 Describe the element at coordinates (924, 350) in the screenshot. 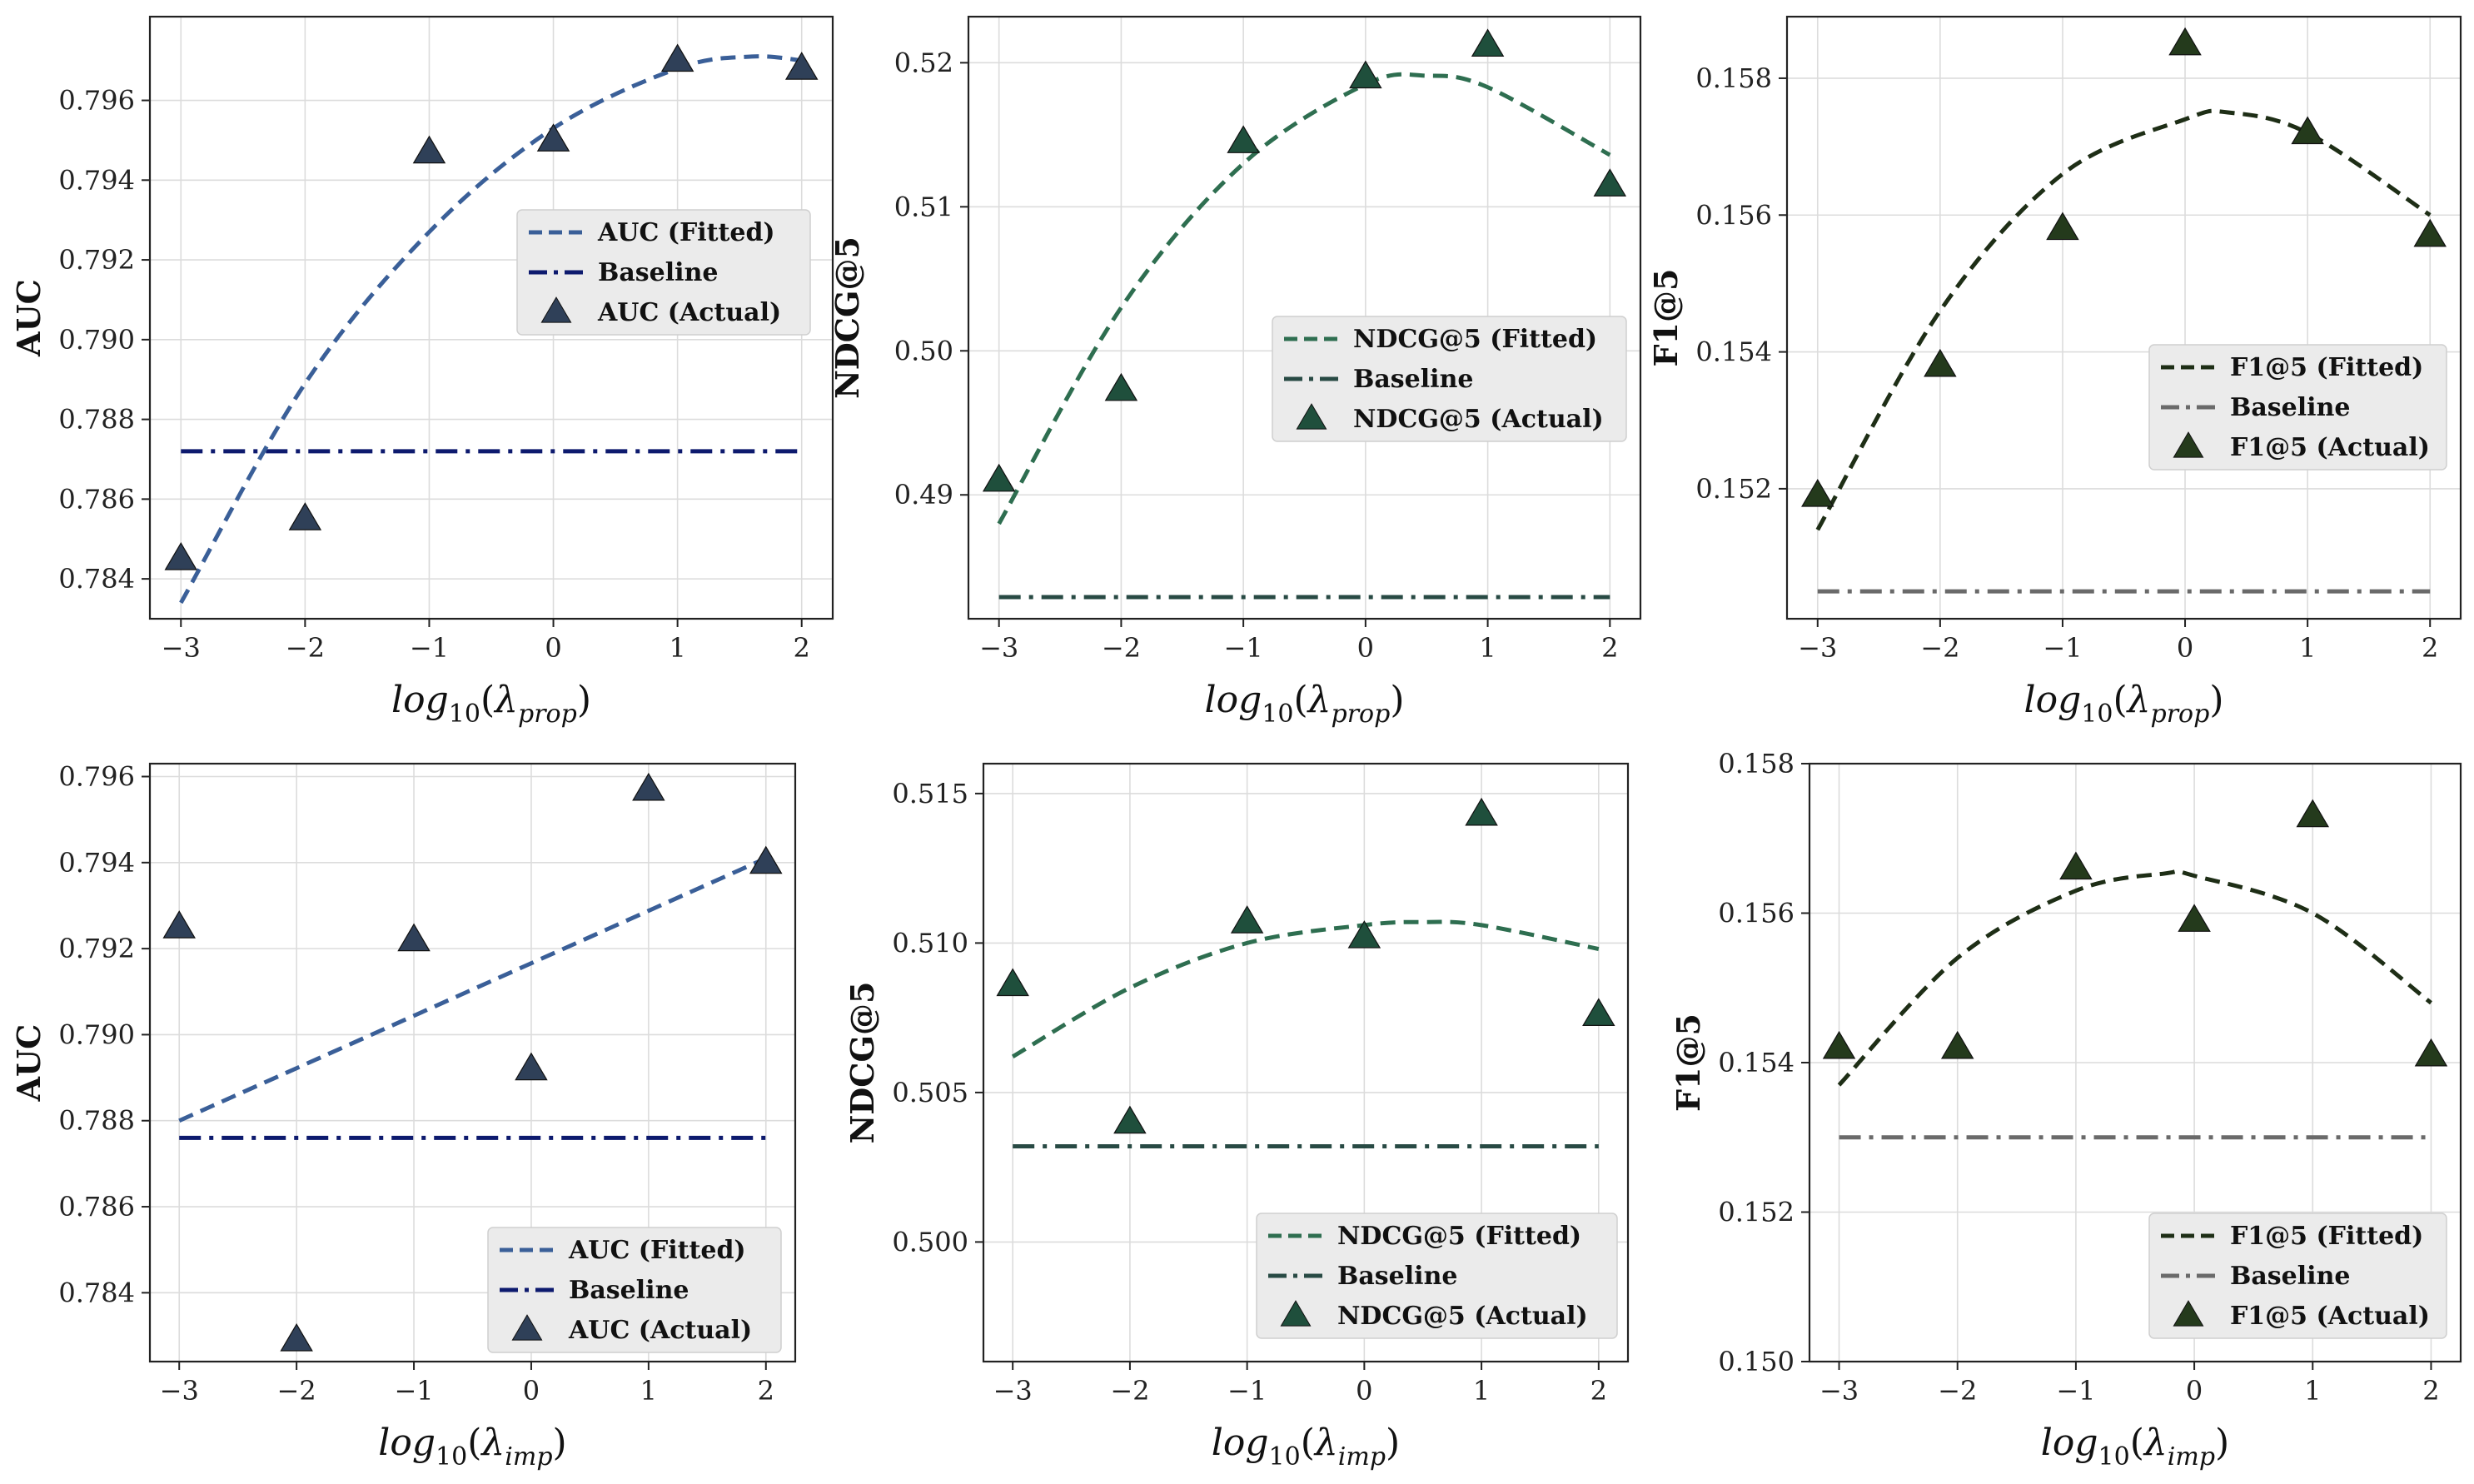

I see `y-tick-label: 0.50` at that location.